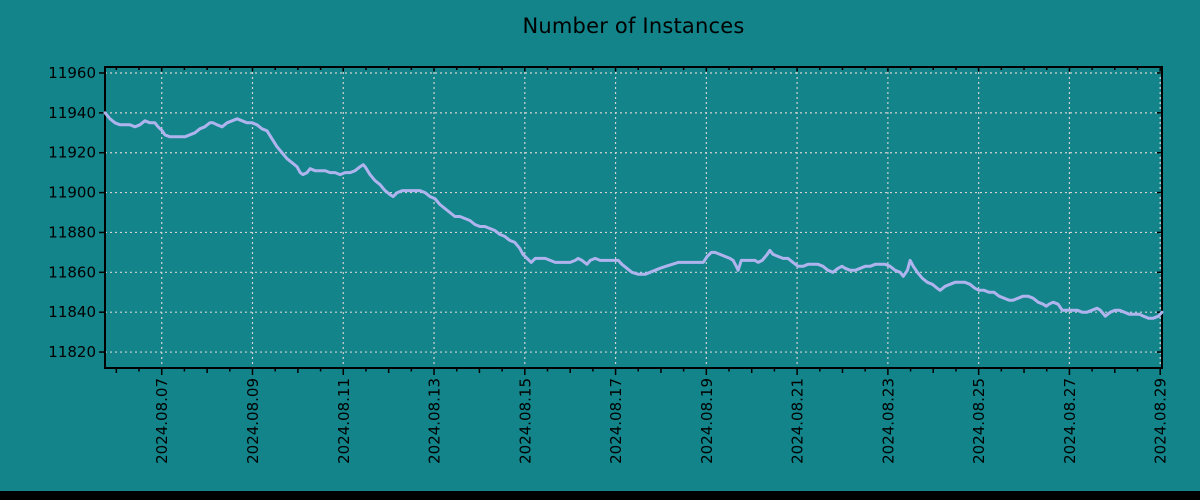 The height and width of the screenshot is (500, 1200). Describe the element at coordinates (162, 421) in the screenshot. I see `svg-text: 2024.08.07` at that location.